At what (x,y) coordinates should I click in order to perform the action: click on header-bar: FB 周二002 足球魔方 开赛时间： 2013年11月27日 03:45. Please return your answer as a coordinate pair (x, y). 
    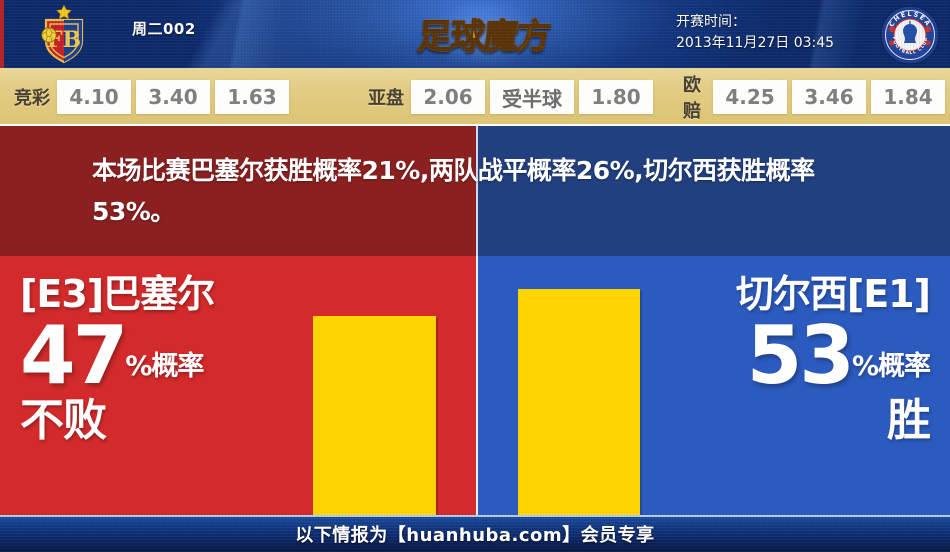
    Looking at the image, I should click on (475, 34).